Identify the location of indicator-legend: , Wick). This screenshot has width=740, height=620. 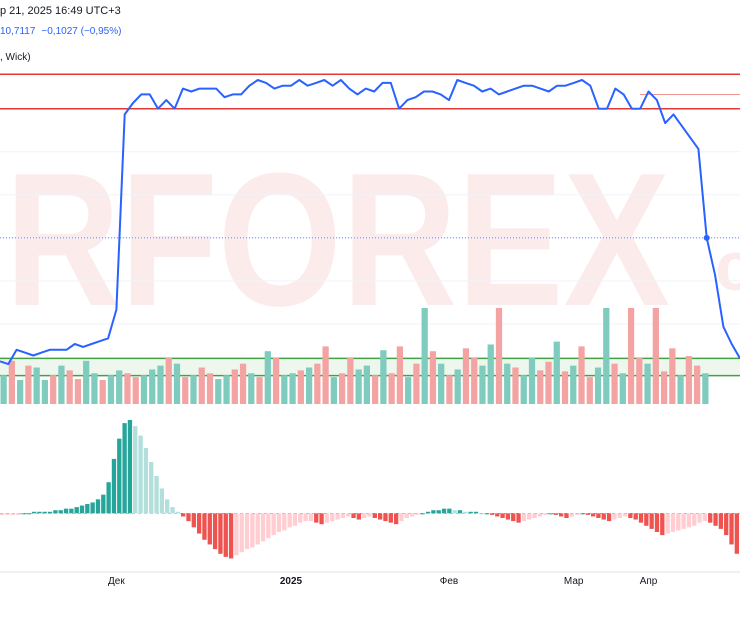
(15, 57).